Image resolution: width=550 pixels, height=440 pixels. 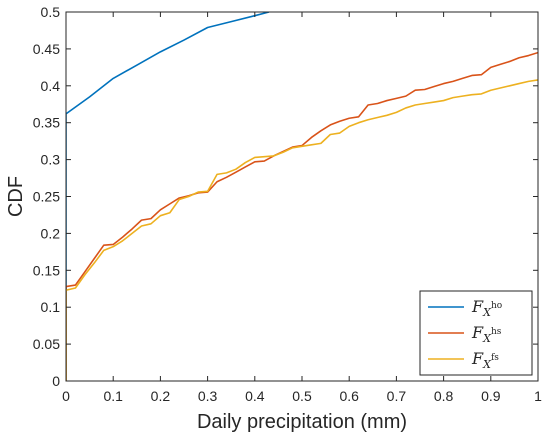 What do you see at coordinates (51, 160) in the screenshot?
I see `y-tick-label: 0.3` at bounding box center [51, 160].